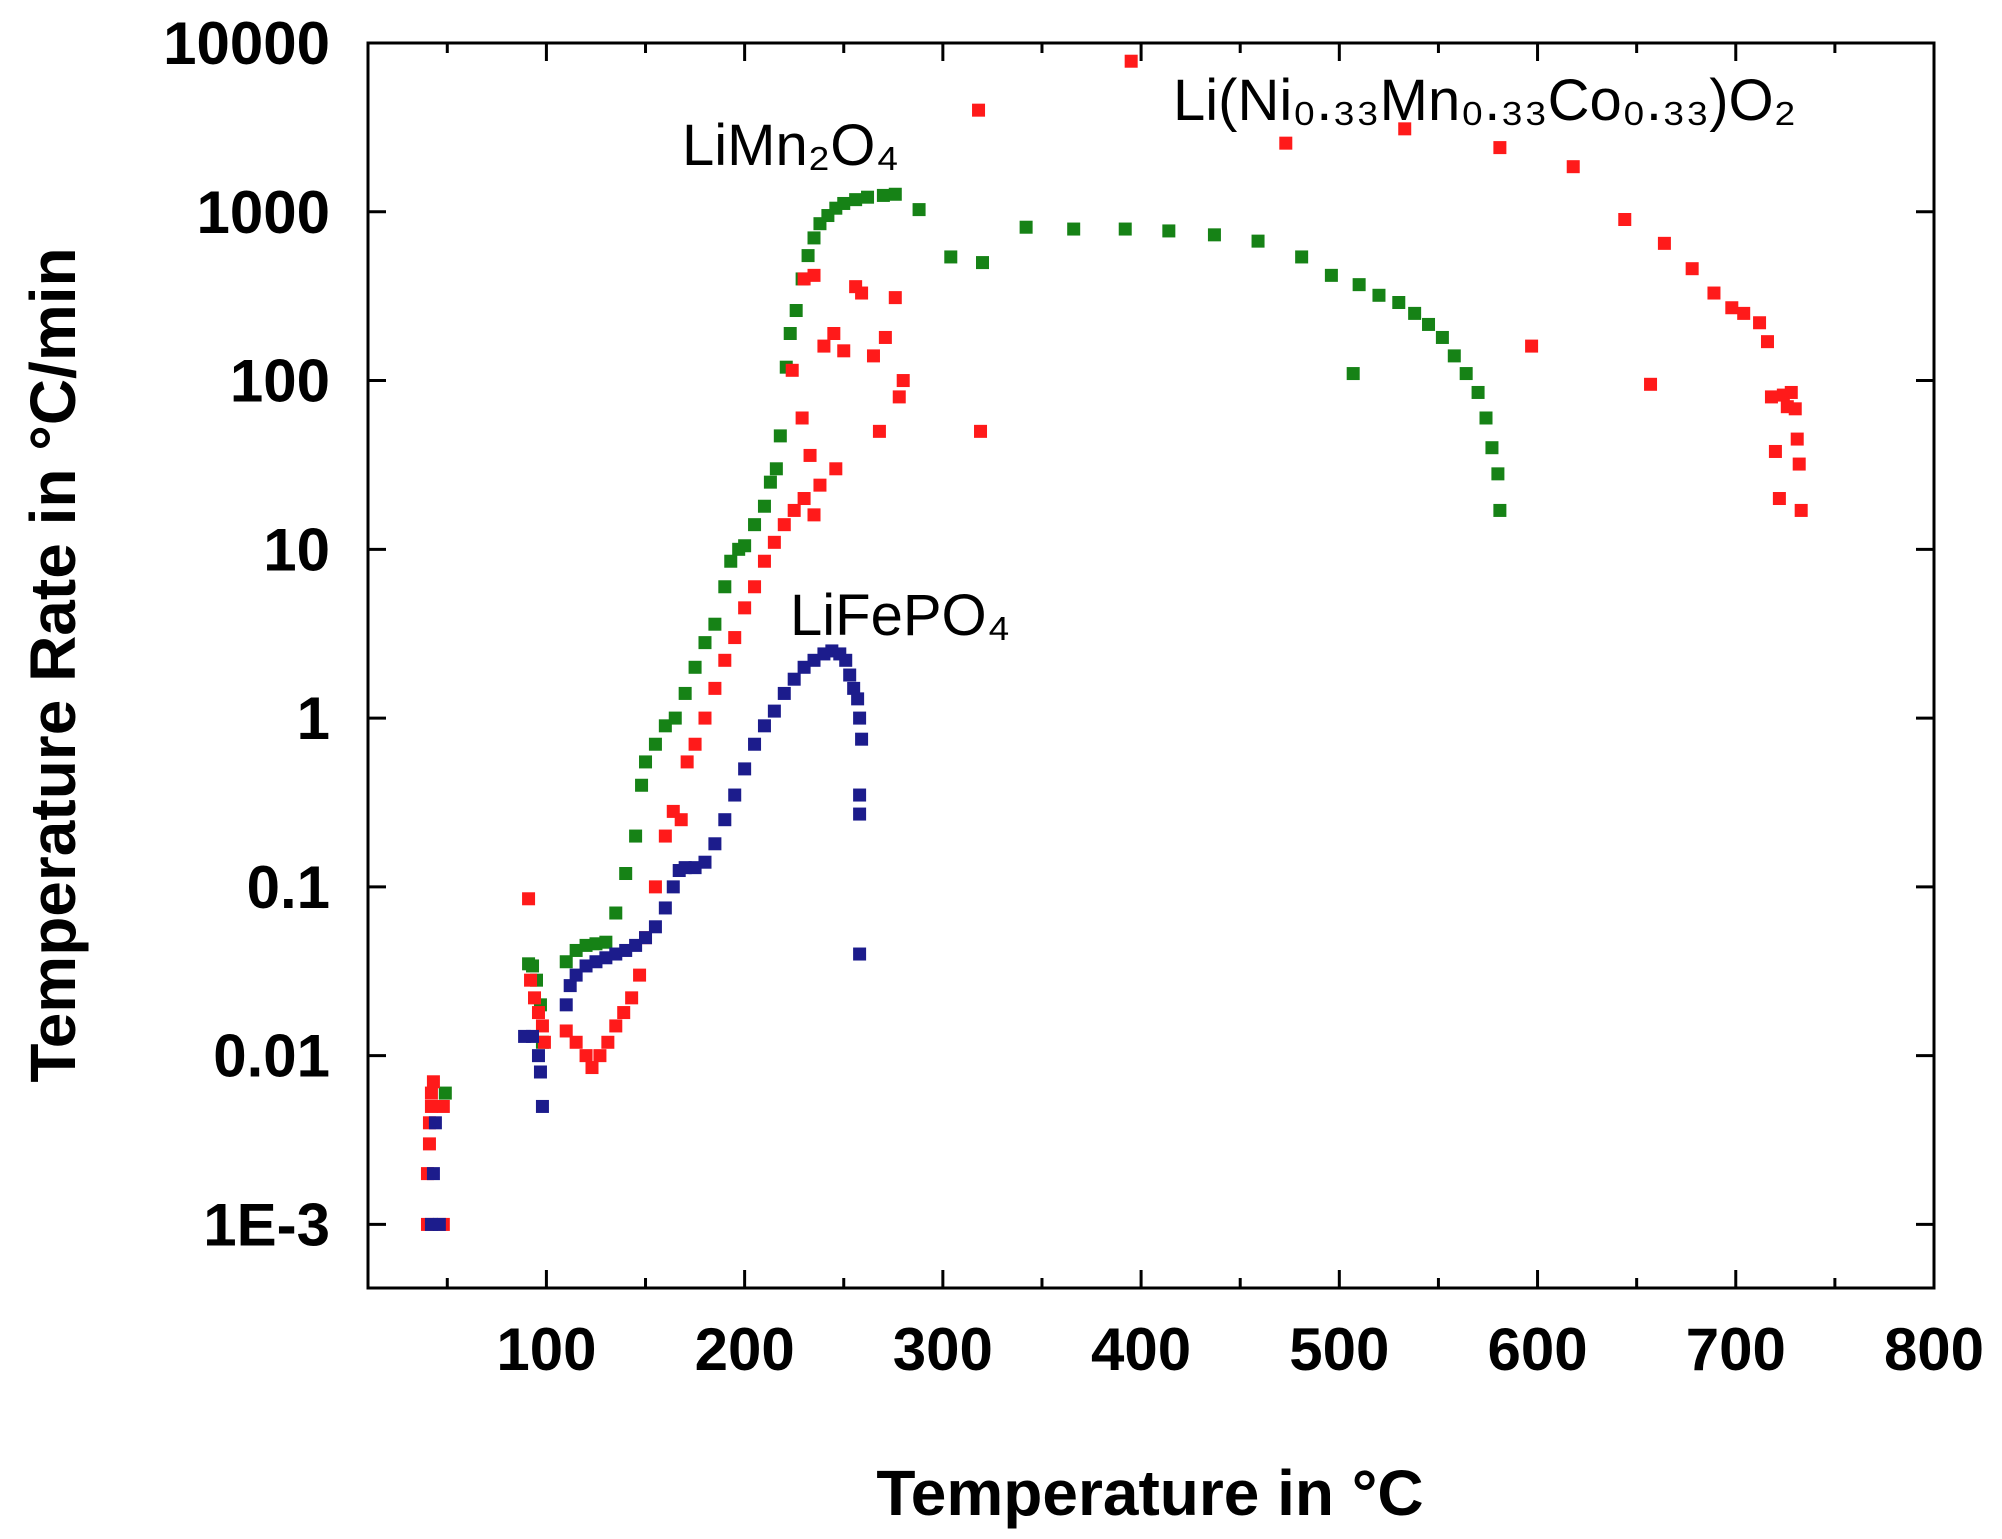  I want to click on y-tick-labels: 1E-3 0.01 0.1 1 10 100 1000 10000, so click(246, 634).